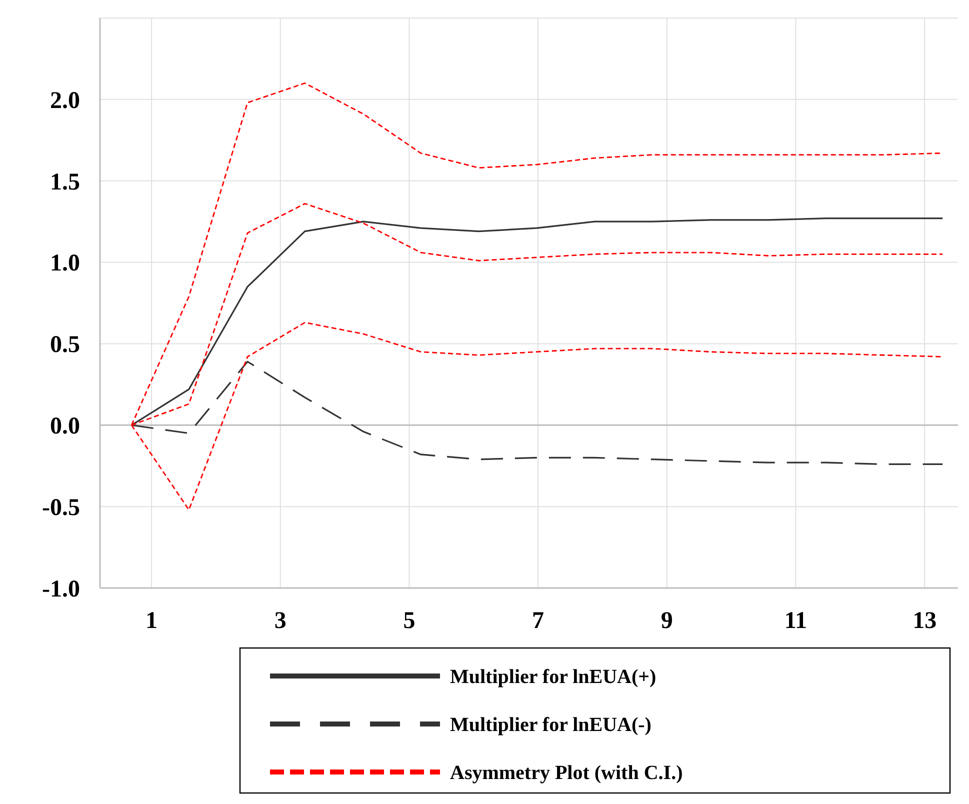 This screenshot has height=804, width=969. What do you see at coordinates (65, 101) in the screenshot?
I see `y-tick-label: 2.0` at bounding box center [65, 101].